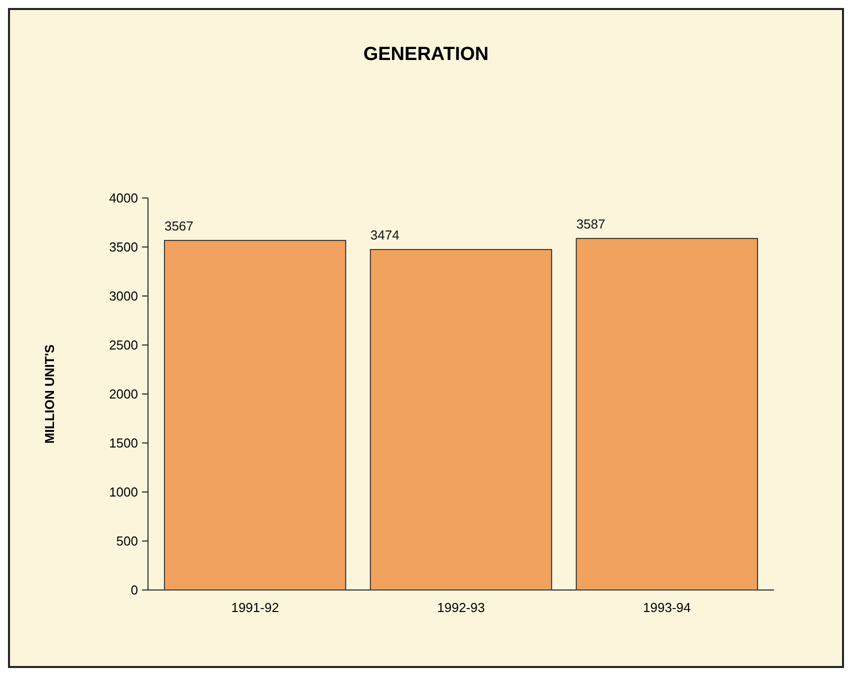  What do you see at coordinates (49, 394) in the screenshot?
I see `y-axis-title: MILLION UNIT'S` at bounding box center [49, 394].